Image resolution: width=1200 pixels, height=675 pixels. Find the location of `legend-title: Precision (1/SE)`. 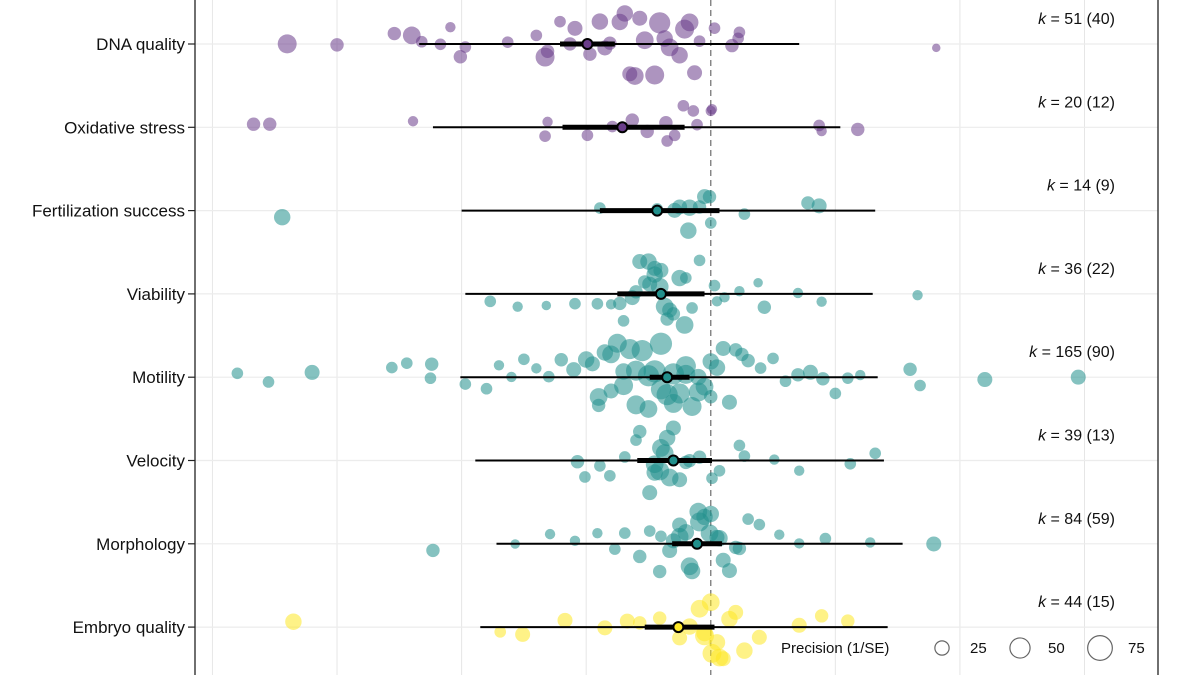

legend-title: Precision (1/SE) is located at coordinates (835, 648).